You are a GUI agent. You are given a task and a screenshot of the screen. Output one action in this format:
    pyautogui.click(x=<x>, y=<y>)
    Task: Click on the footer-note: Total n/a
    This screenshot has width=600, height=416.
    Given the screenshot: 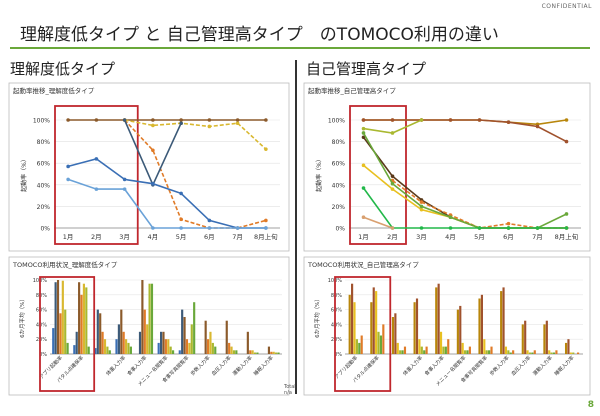 What is the action you would take?
    pyautogui.click(x=290, y=390)
    